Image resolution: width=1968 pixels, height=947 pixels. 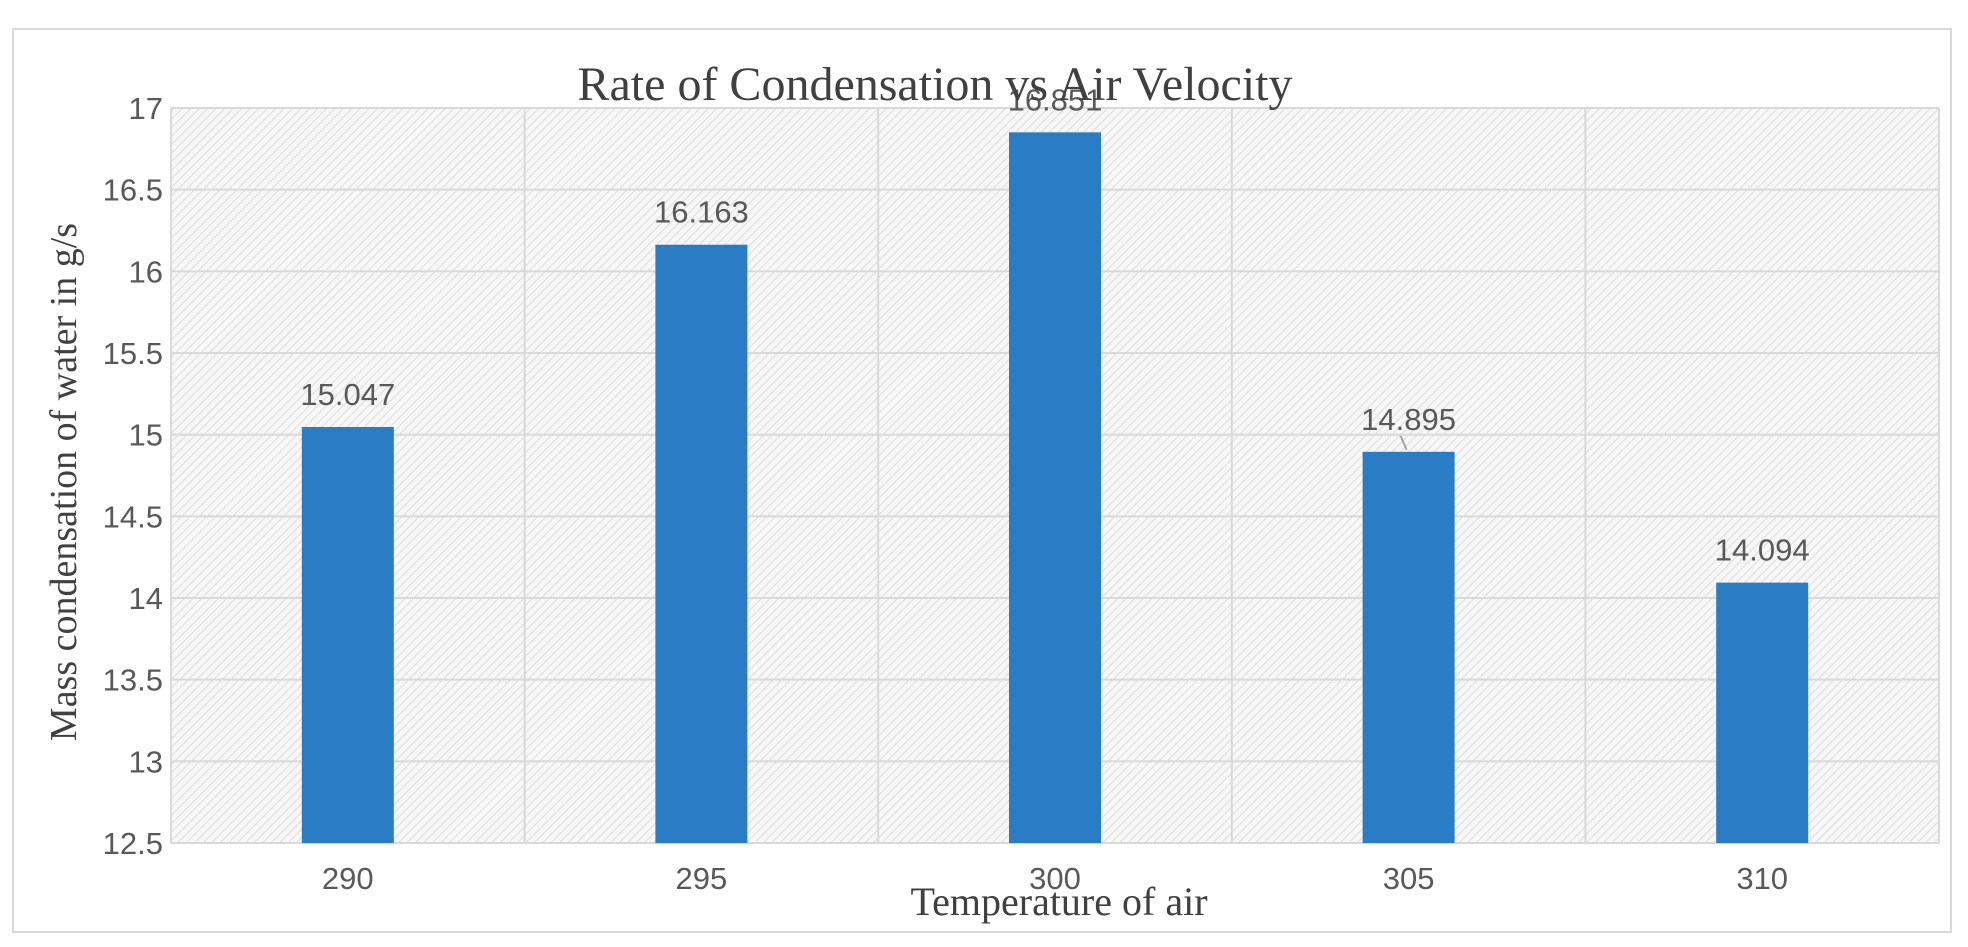 I want to click on y-axis-label: Mass condensation of water in g/s, so click(x=64, y=482).